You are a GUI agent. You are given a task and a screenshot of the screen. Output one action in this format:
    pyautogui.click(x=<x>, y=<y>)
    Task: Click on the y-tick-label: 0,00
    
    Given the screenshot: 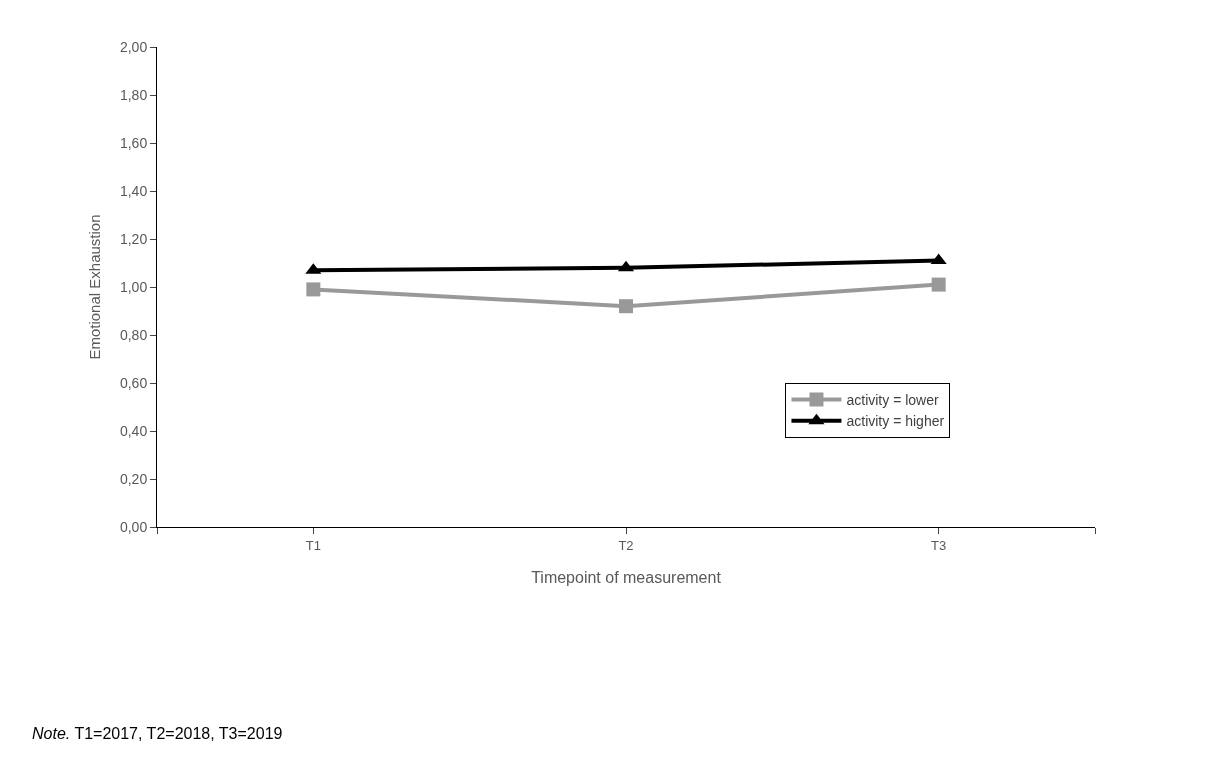 What is the action you would take?
    pyautogui.click(x=133, y=526)
    